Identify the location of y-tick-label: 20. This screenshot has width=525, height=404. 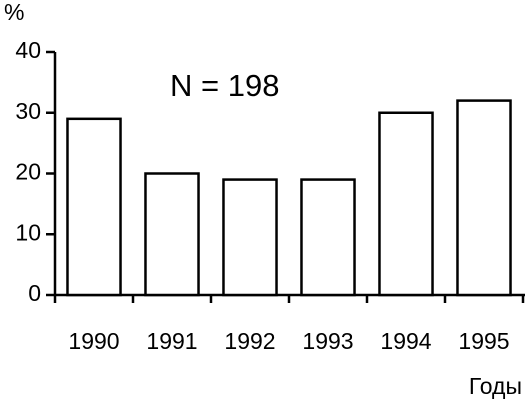
(28, 172).